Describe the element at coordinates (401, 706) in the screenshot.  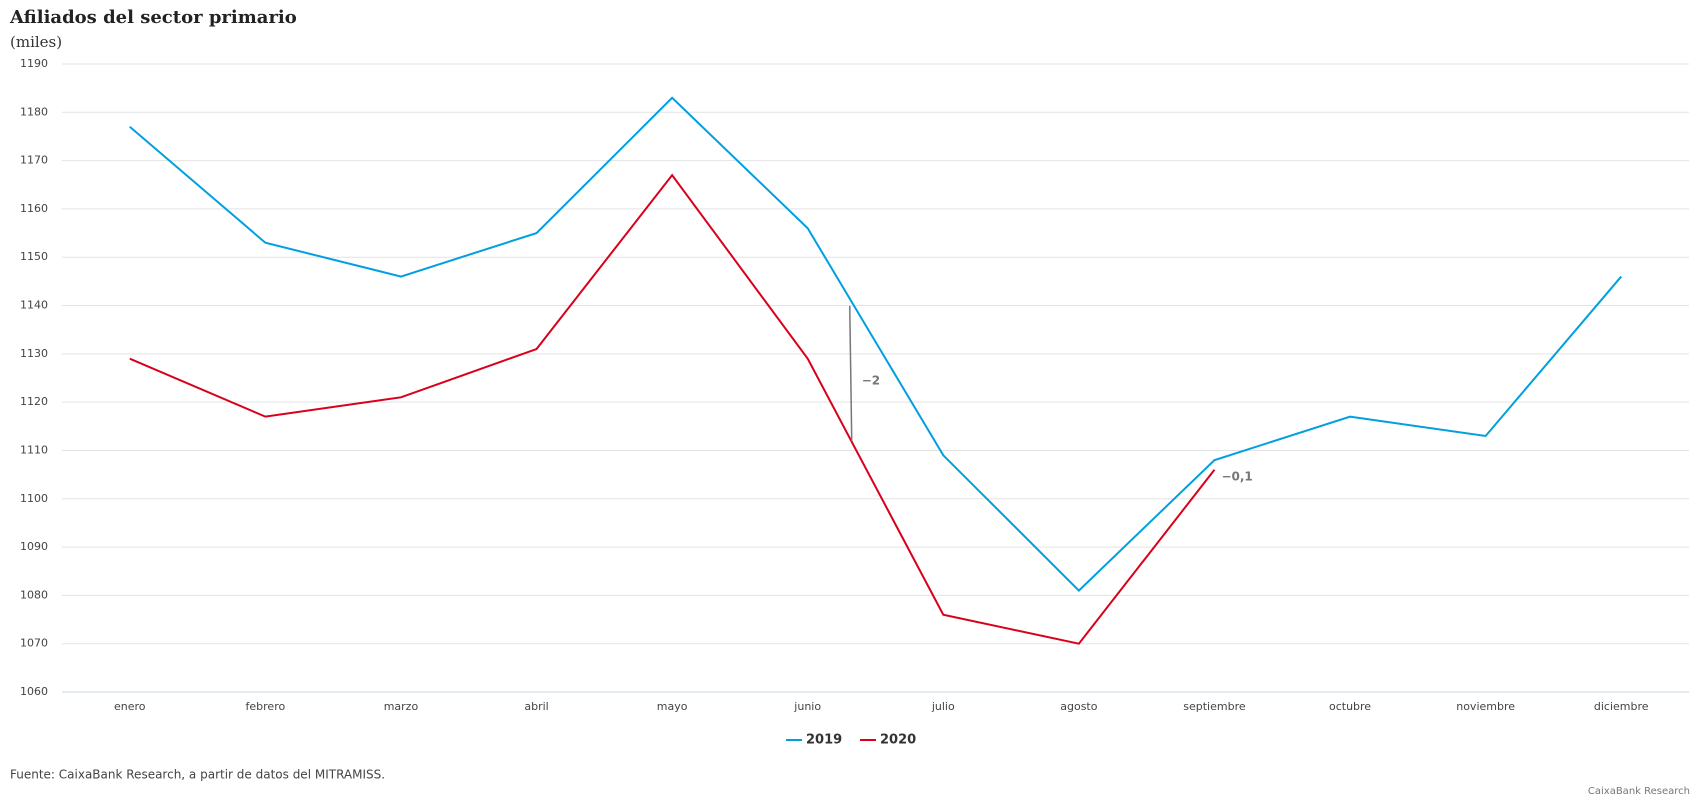
I see `x-tick-label: marzo` at that location.